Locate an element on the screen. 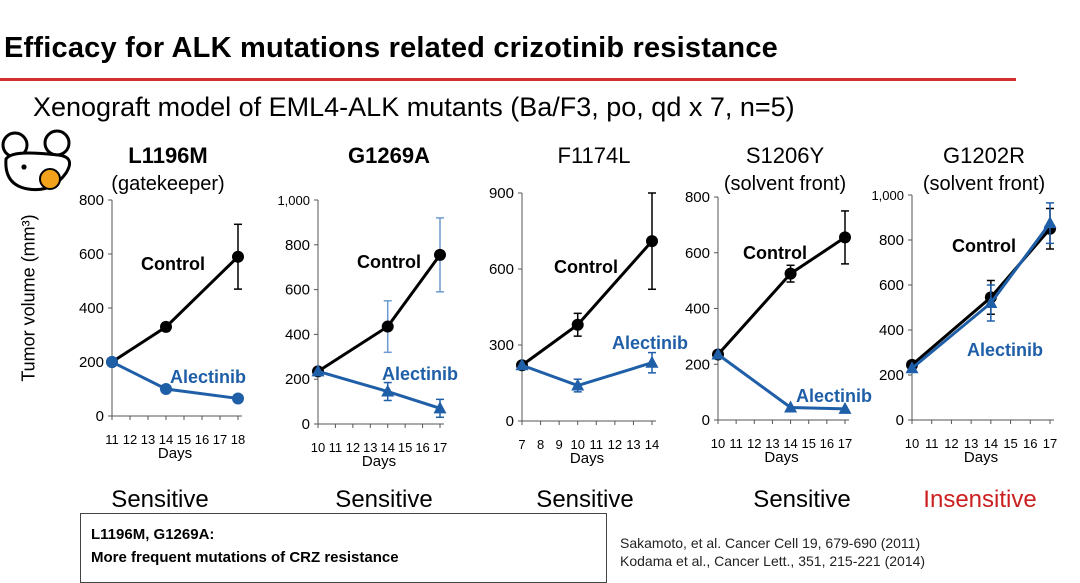 Image resolution: width=1080 pixels, height=583 pixels. chart-title: F1174L is located at coordinates (594, 155).